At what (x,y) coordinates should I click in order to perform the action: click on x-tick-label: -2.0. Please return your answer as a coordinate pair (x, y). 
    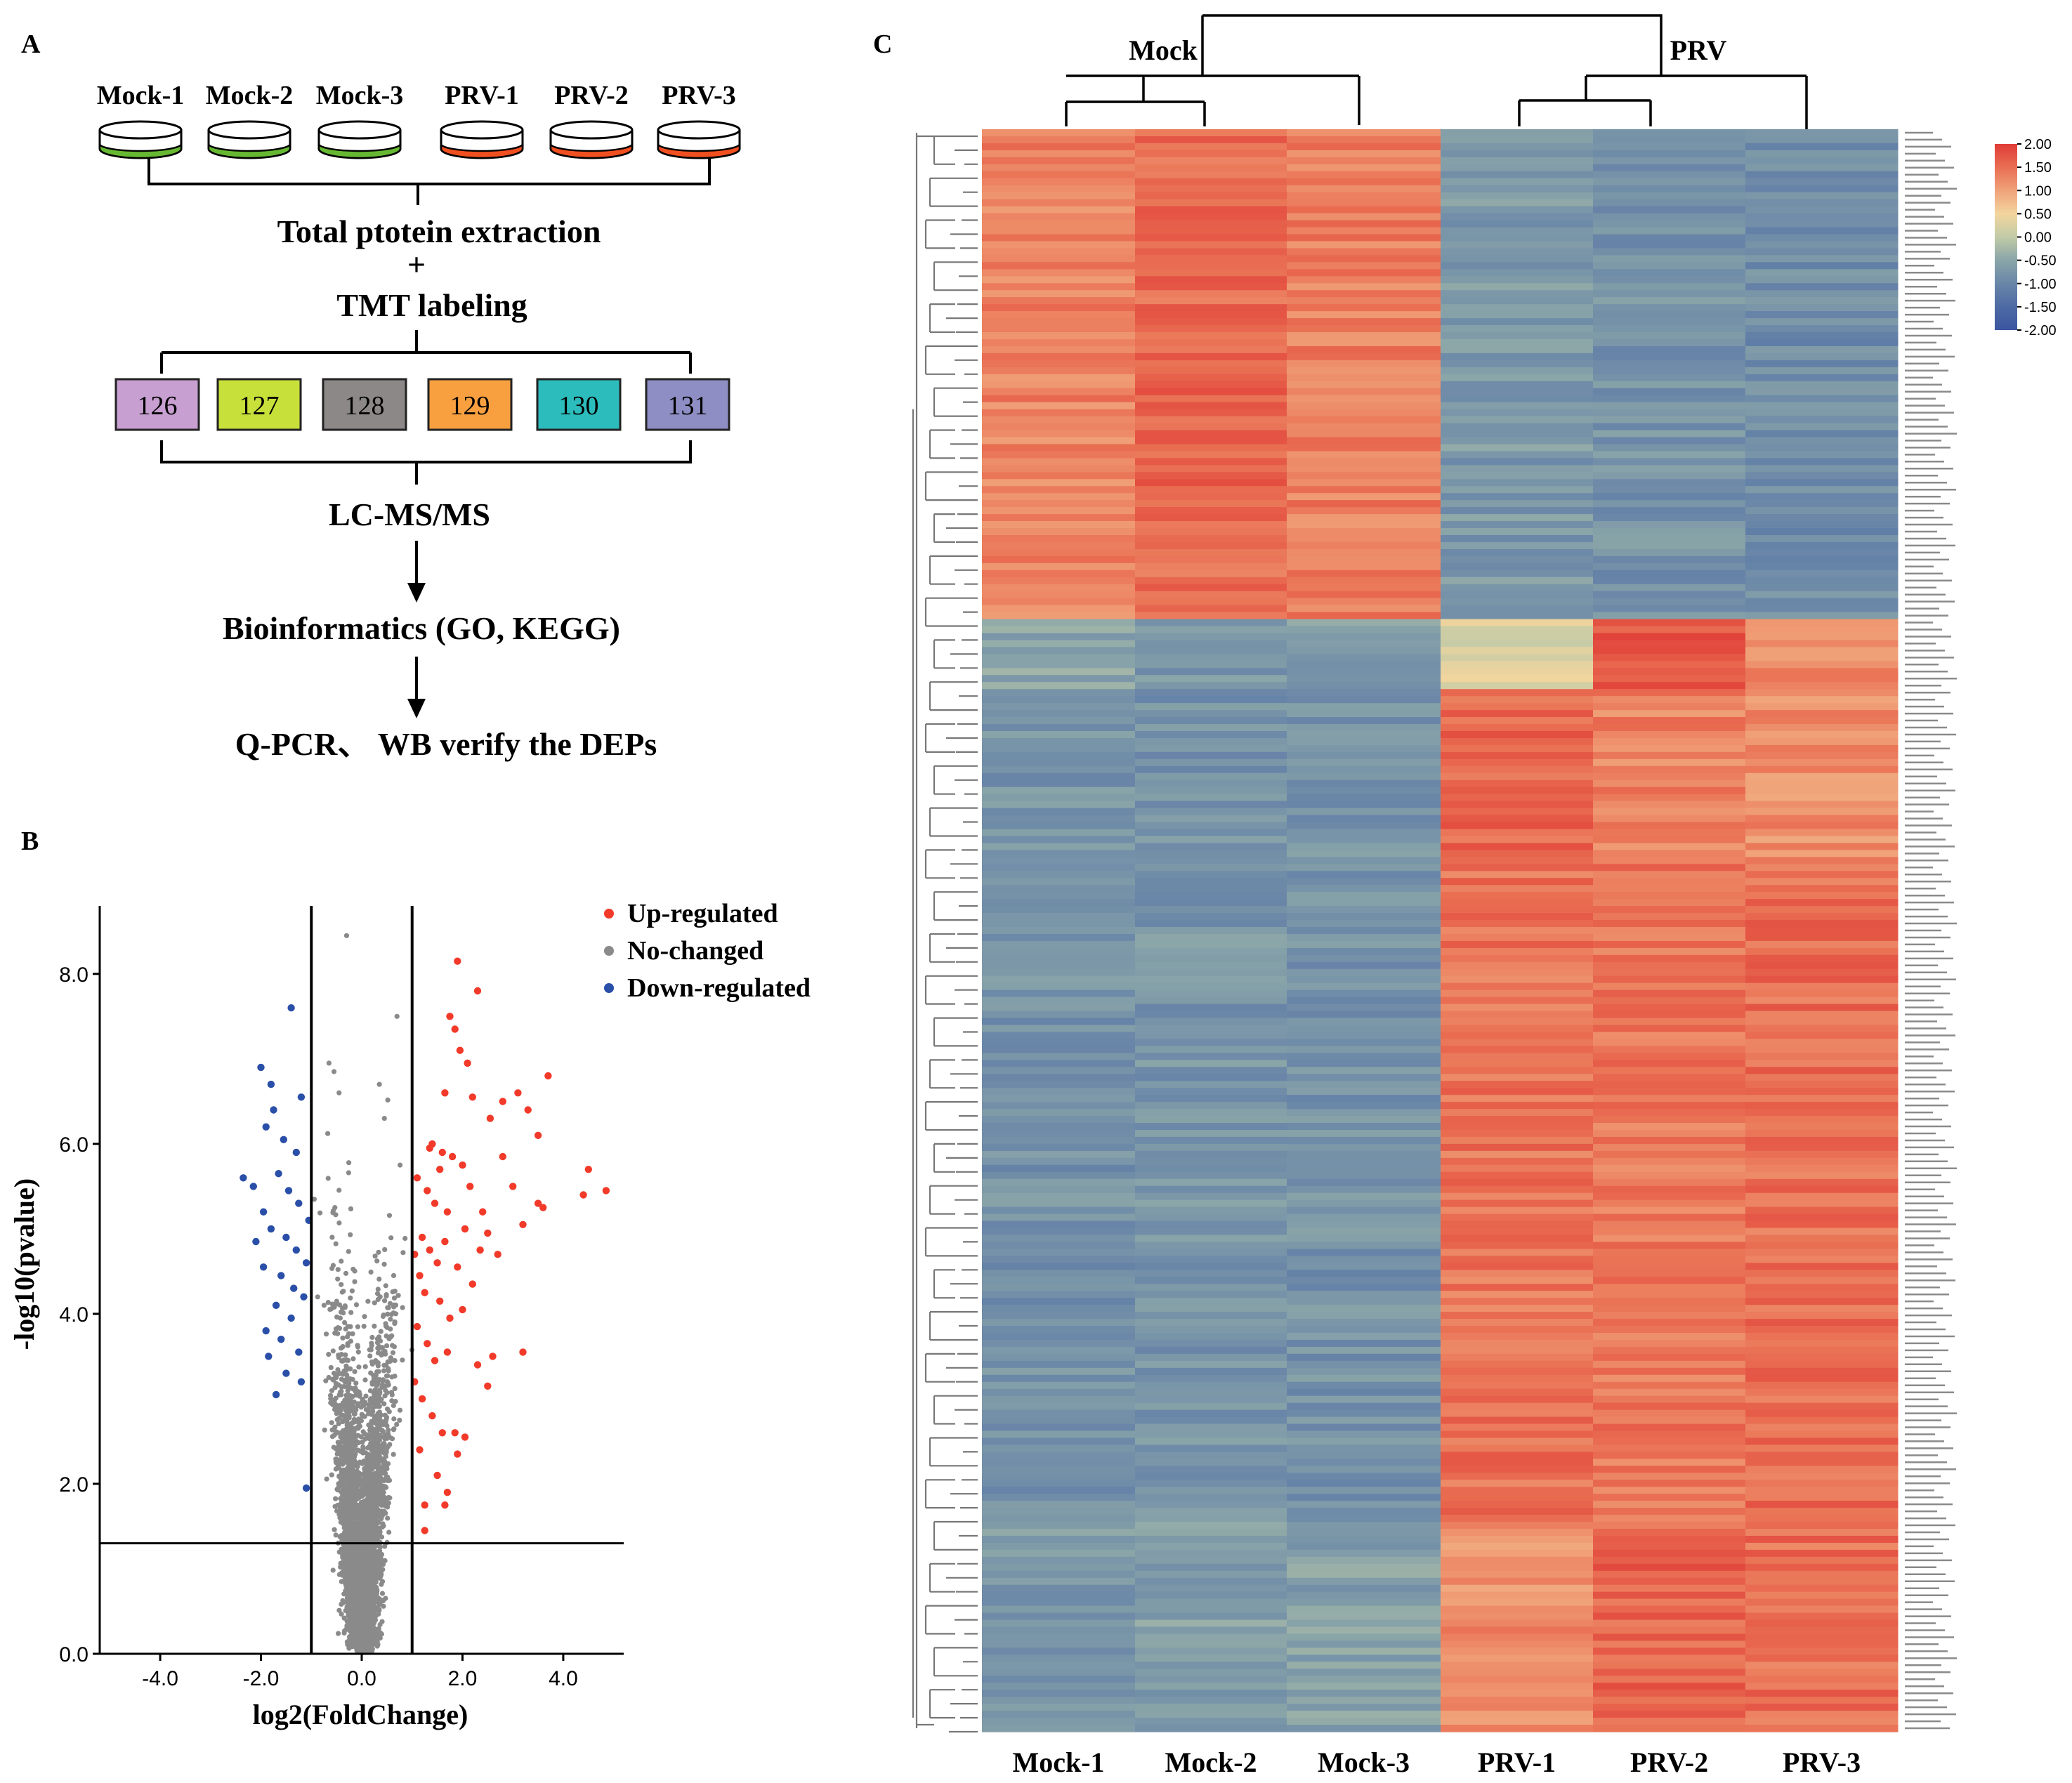
    Looking at the image, I should click on (262, 1679).